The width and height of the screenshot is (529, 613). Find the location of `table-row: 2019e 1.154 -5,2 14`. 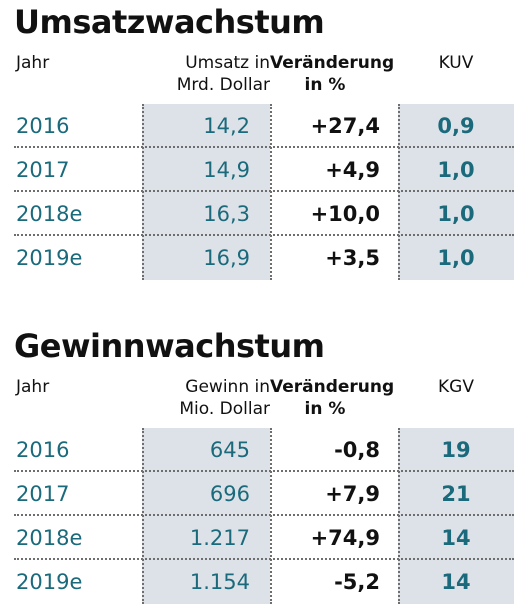

table-row: 2019e 1.154 -5,2 14 is located at coordinates (264, 582).